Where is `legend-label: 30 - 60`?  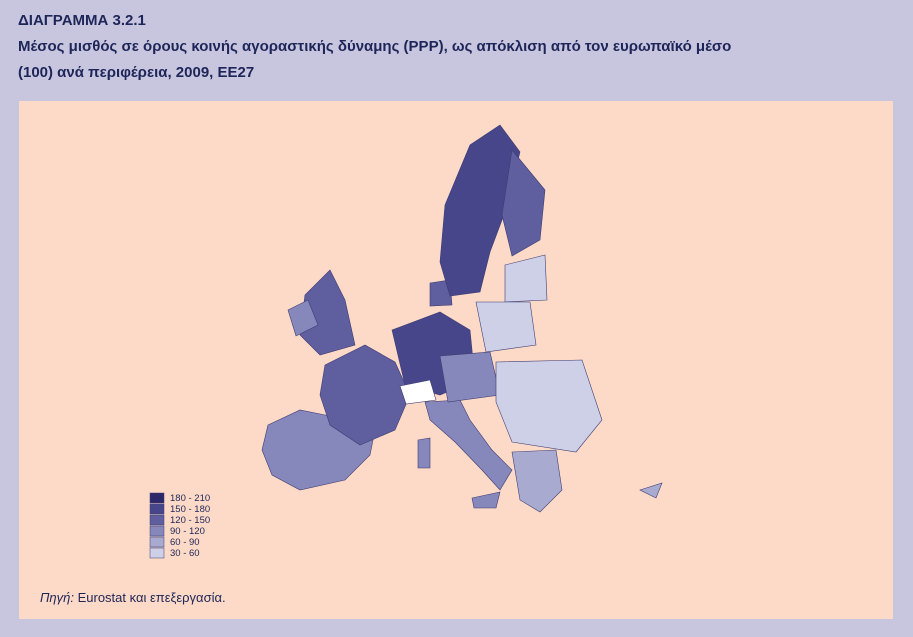
legend-label: 30 - 60 is located at coordinates (185, 553).